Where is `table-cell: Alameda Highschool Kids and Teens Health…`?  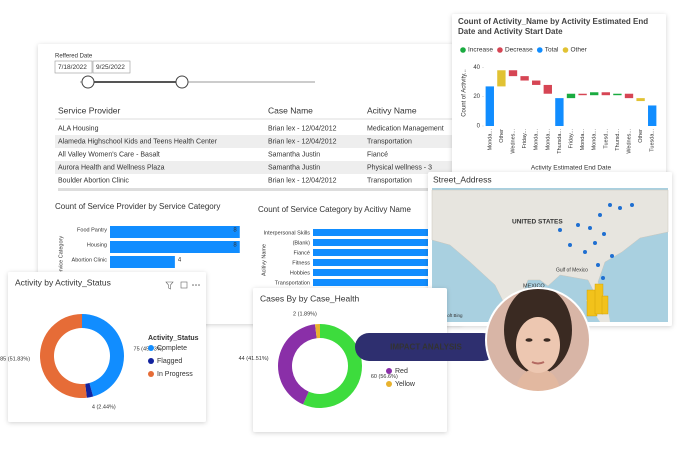
table-cell: Alameda Highschool Kids and Teens Health… is located at coordinates (138, 141).